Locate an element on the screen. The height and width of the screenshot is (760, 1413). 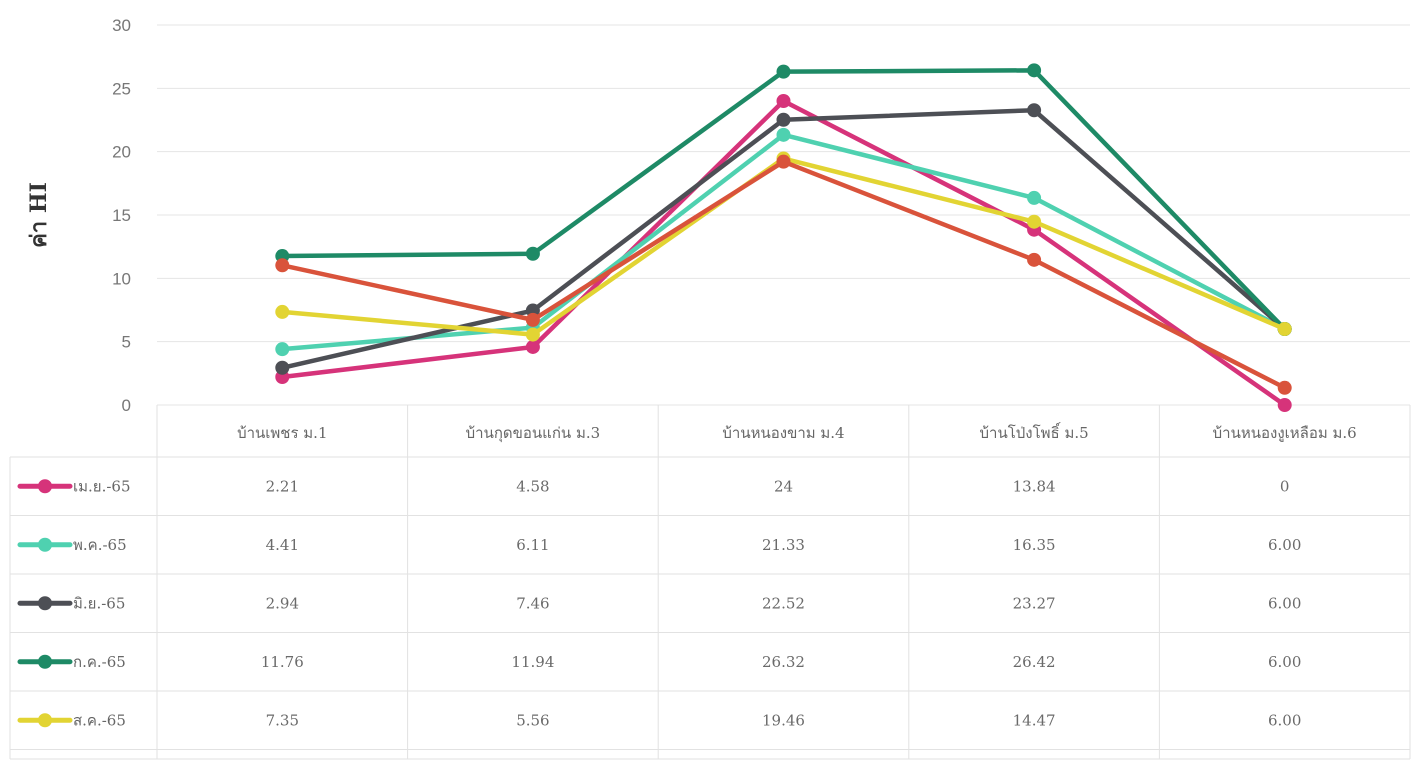
y-axis-ticks: 0 5 10 15 20 25 30 is located at coordinates (121, 215).